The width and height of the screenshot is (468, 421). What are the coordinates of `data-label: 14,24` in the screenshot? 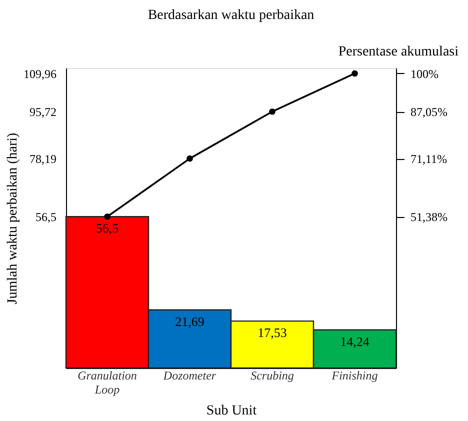 It's located at (355, 341).